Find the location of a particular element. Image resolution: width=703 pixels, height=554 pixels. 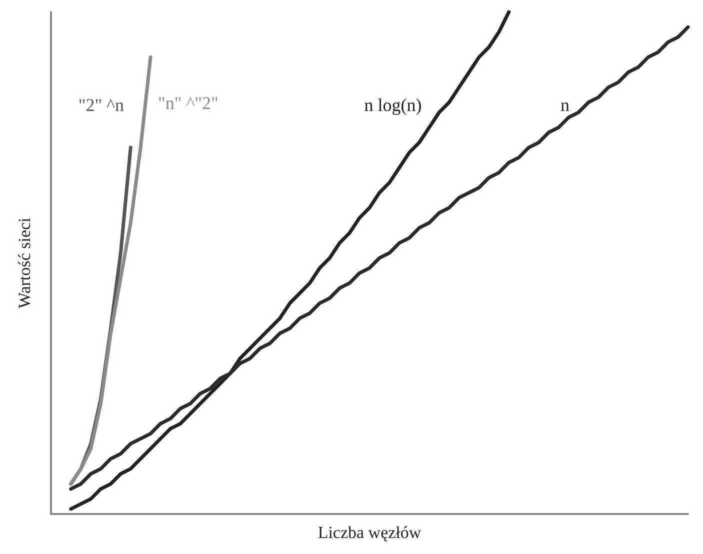

y-axis-title: Wartość sieci is located at coordinates (24, 262).